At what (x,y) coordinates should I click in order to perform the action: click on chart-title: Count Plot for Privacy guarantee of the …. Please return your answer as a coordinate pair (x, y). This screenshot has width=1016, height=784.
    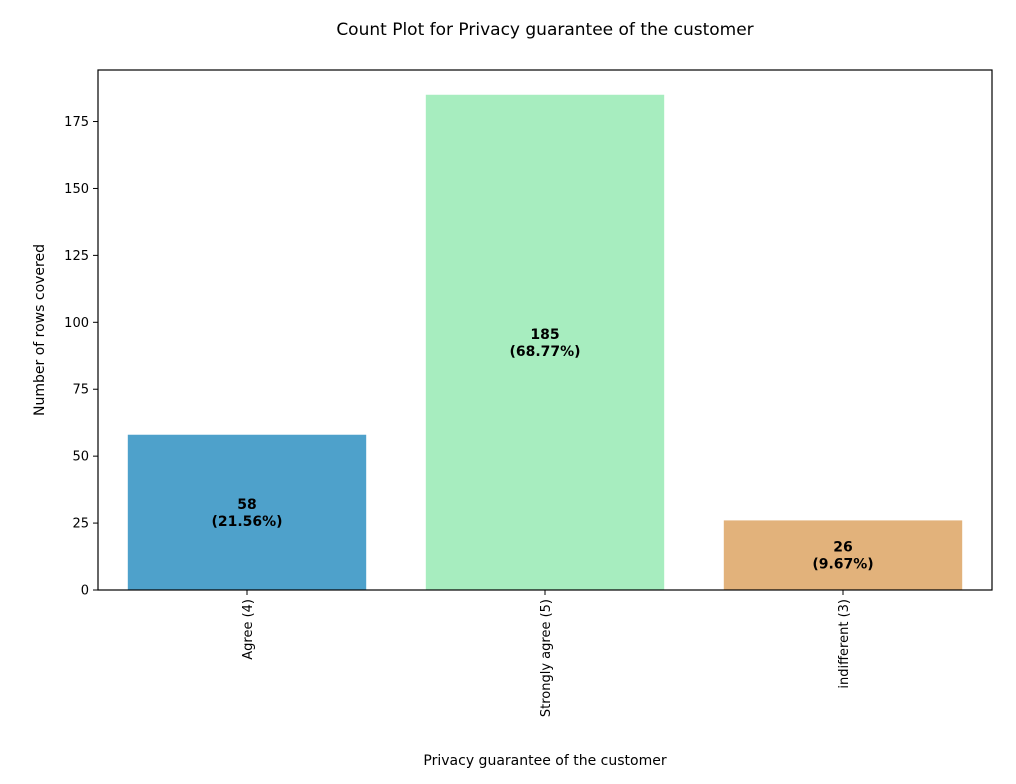
    Looking at the image, I should click on (544, 30).